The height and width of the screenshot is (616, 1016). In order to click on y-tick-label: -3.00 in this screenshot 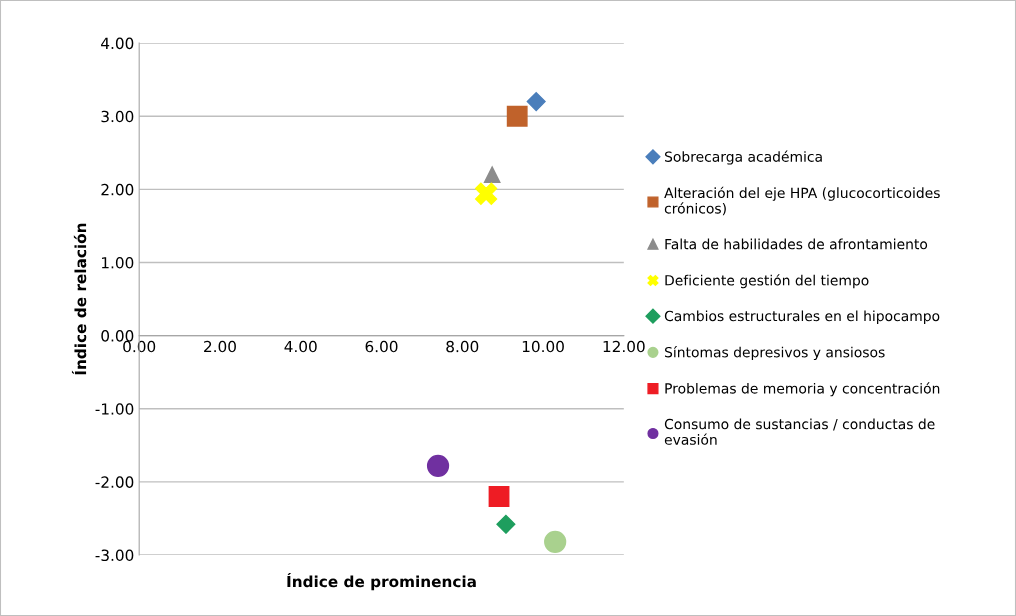, I will do `click(114, 555)`.